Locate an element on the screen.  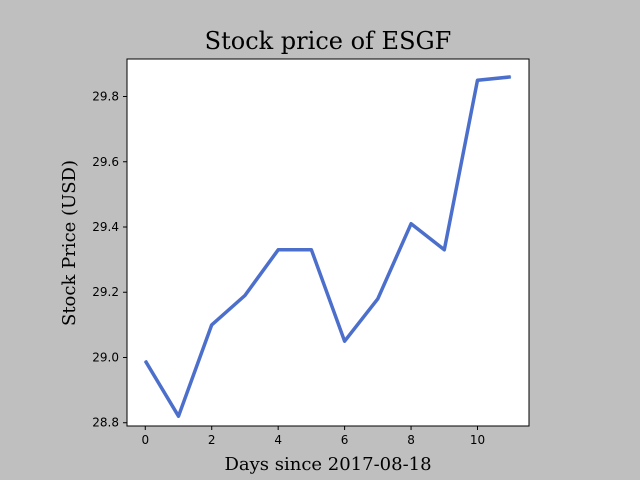
x-tick-label: 8 is located at coordinates (411, 440).